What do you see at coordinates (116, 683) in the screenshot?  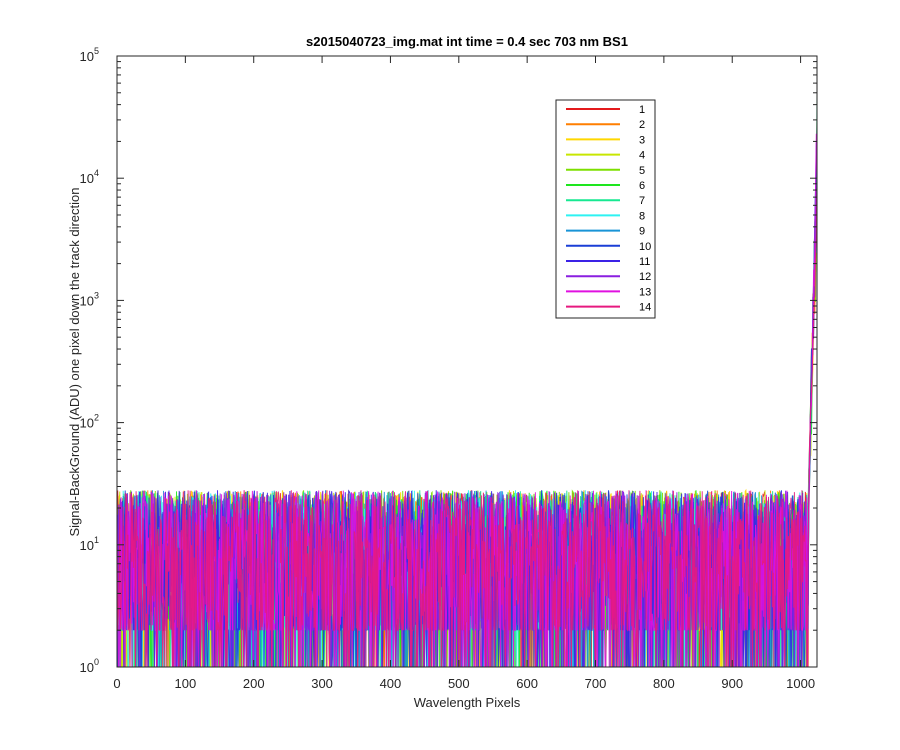 I see `x-tick-label: 0` at bounding box center [116, 683].